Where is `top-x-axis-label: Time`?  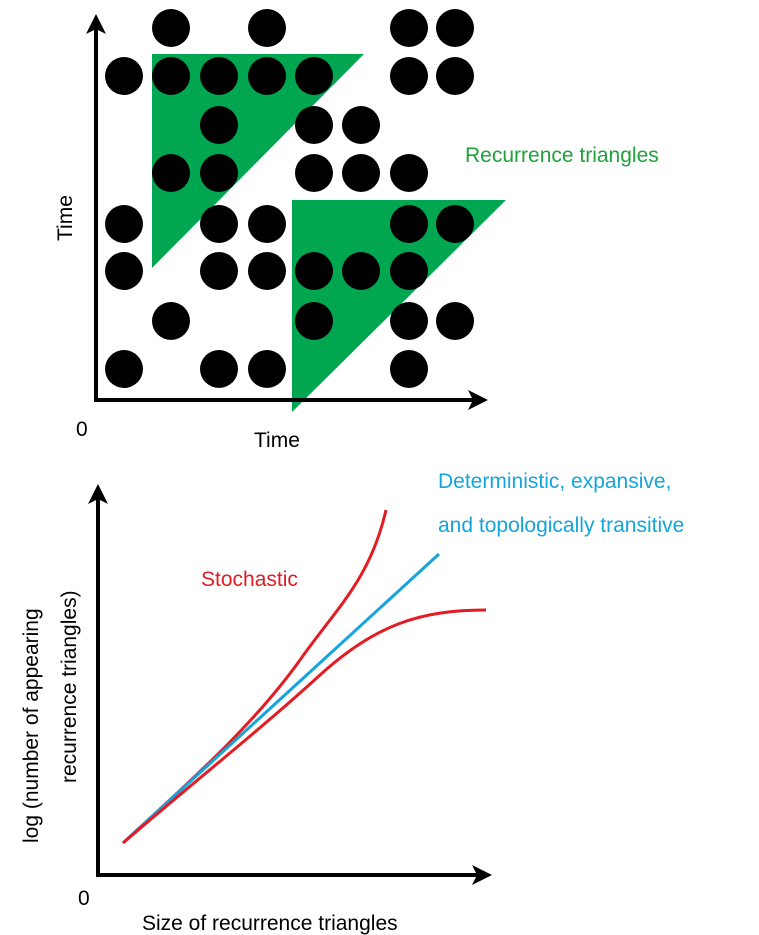 top-x-axis-label: Time is located at coordinates (277, 440).